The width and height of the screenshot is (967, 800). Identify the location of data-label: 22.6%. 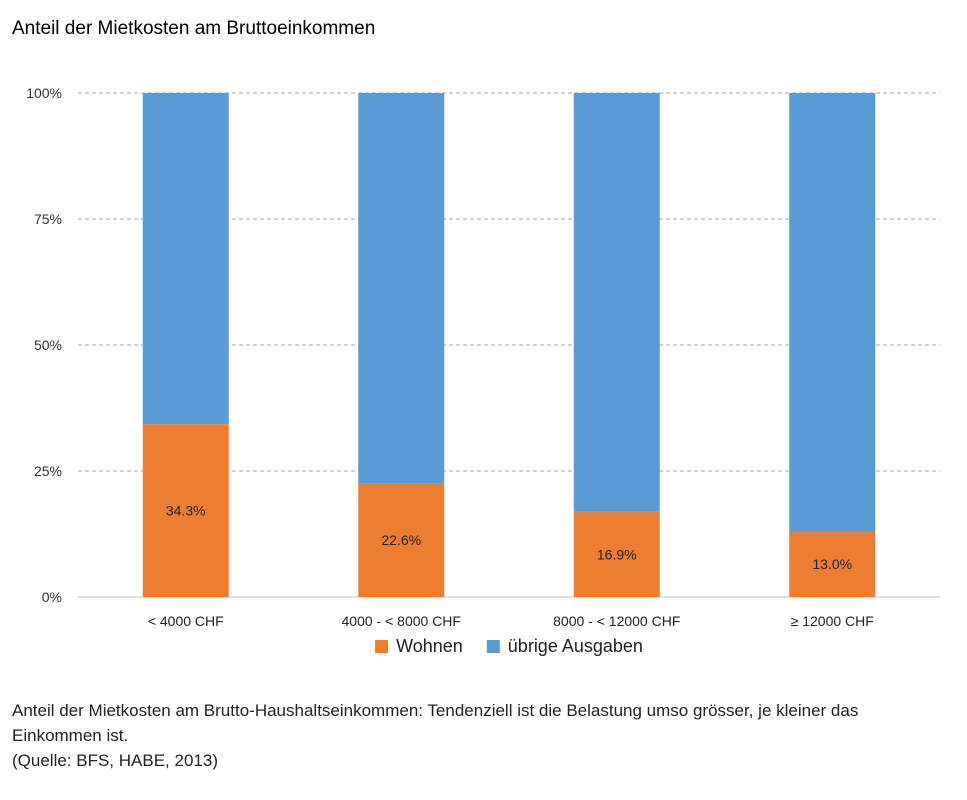
(401, 540).